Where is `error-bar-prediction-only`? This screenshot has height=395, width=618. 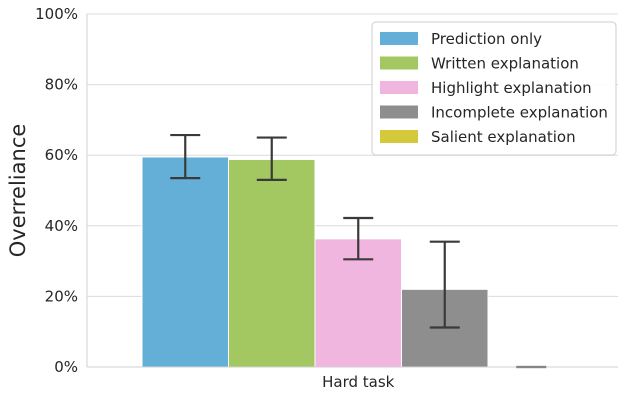 error-bar-prediction-only is located at coordinates (185, 156).